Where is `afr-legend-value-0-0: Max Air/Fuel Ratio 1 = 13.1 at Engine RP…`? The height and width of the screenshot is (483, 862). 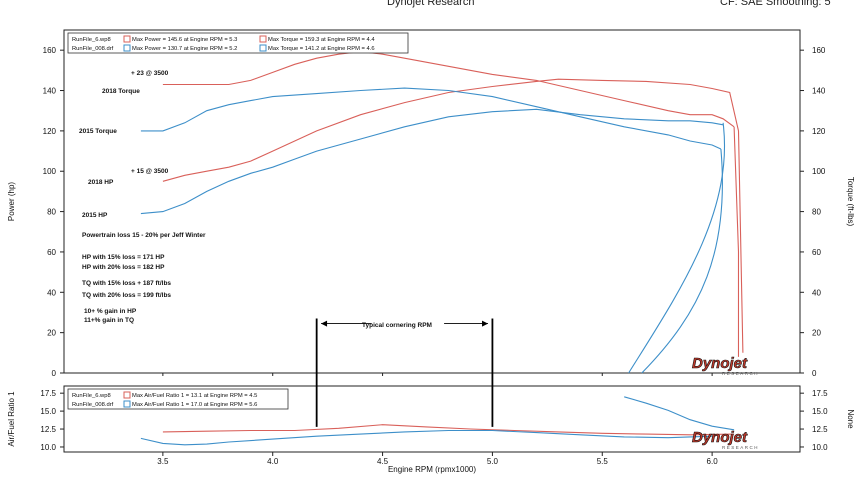
afr-legend-value-0-0: Max Air/Fuel Ratio 1 = 13.1 at Engine RP… is located at coordinates (194, 396).